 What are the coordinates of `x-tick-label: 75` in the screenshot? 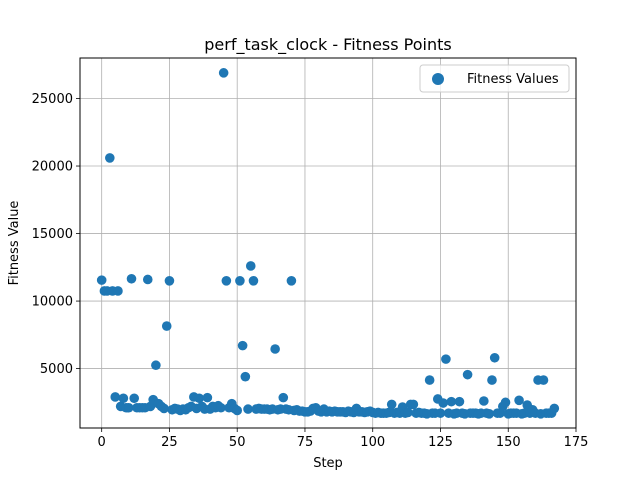 It's located at (305, 442).